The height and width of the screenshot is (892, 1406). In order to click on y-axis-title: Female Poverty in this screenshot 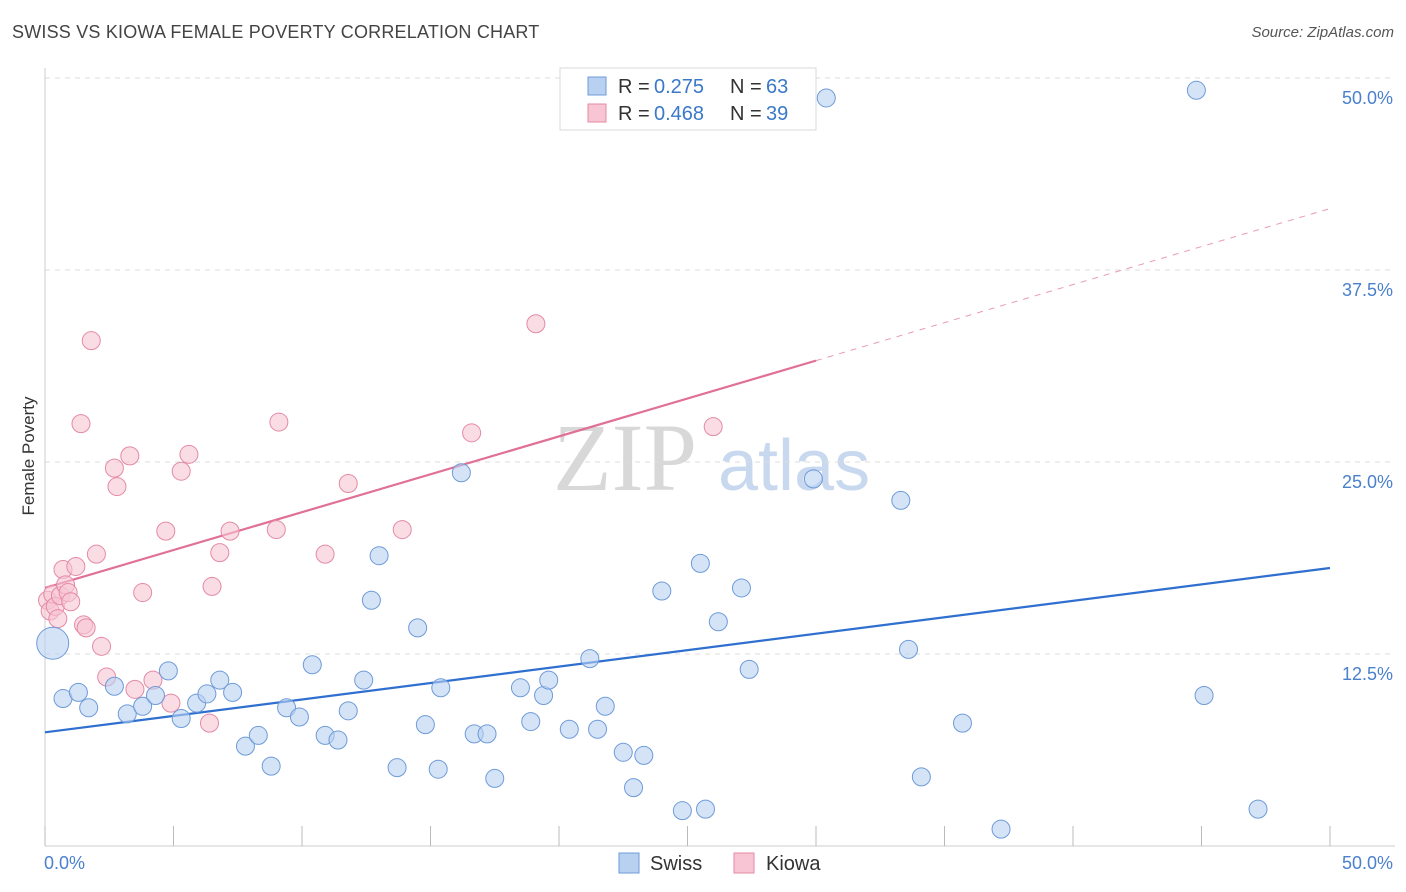, I will do `click(28, 456)`.